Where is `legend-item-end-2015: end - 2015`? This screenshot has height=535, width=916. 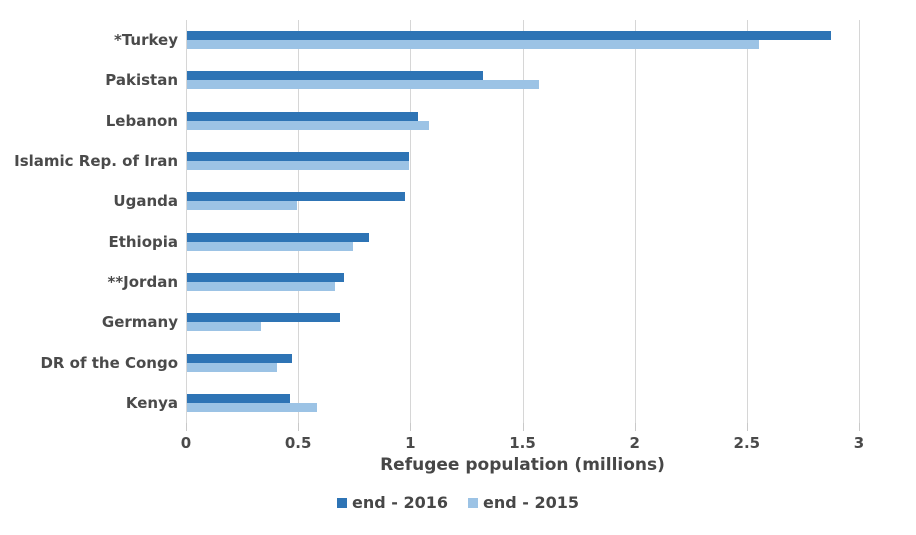
legend-item-end-2015: end - 2015 is located at coordinates (523, 502).